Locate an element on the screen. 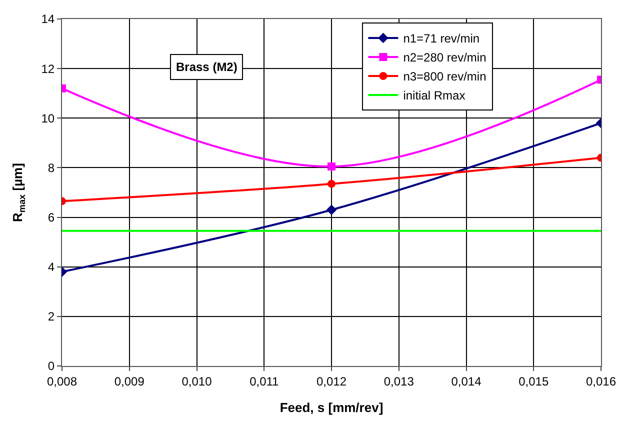 The width and height of the screenshot is (628, 425). y-tick-label: 4 is located at coordinates (51, 267).